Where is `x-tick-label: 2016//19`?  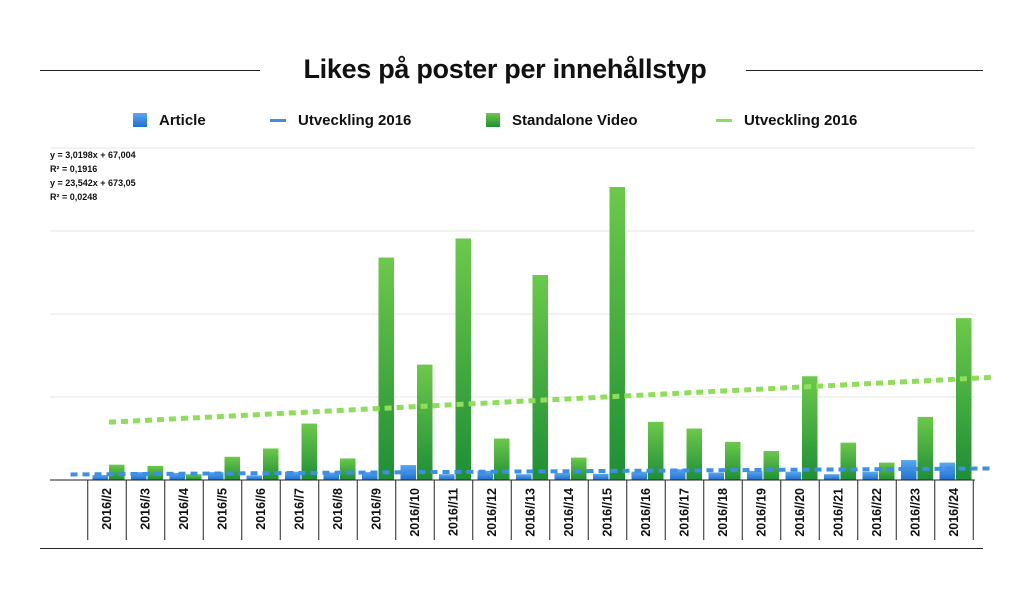
x-tick-label: 2016//19 is located at coordinates (762, 512).